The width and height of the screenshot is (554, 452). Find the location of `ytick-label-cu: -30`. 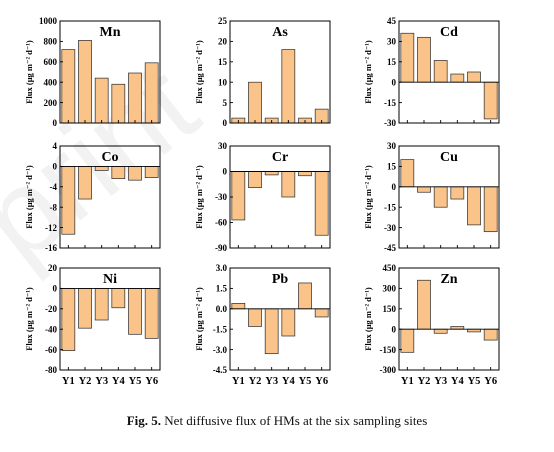

ytick-label-cu: -30 is located at coordinates (390, 228).